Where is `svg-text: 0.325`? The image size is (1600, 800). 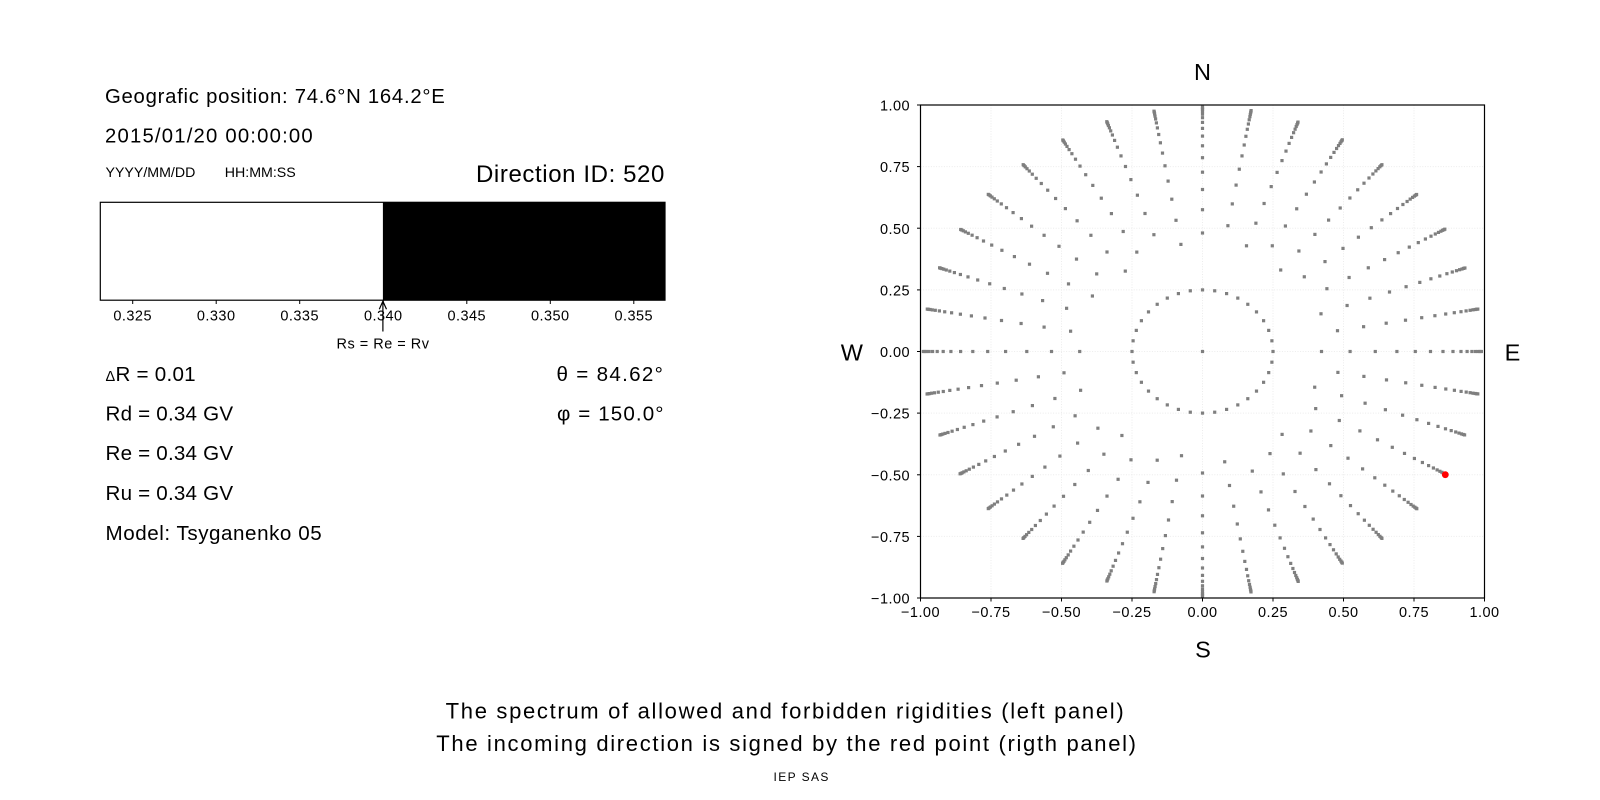
svg-text: 0.325 is located at coordinates (132, 316).